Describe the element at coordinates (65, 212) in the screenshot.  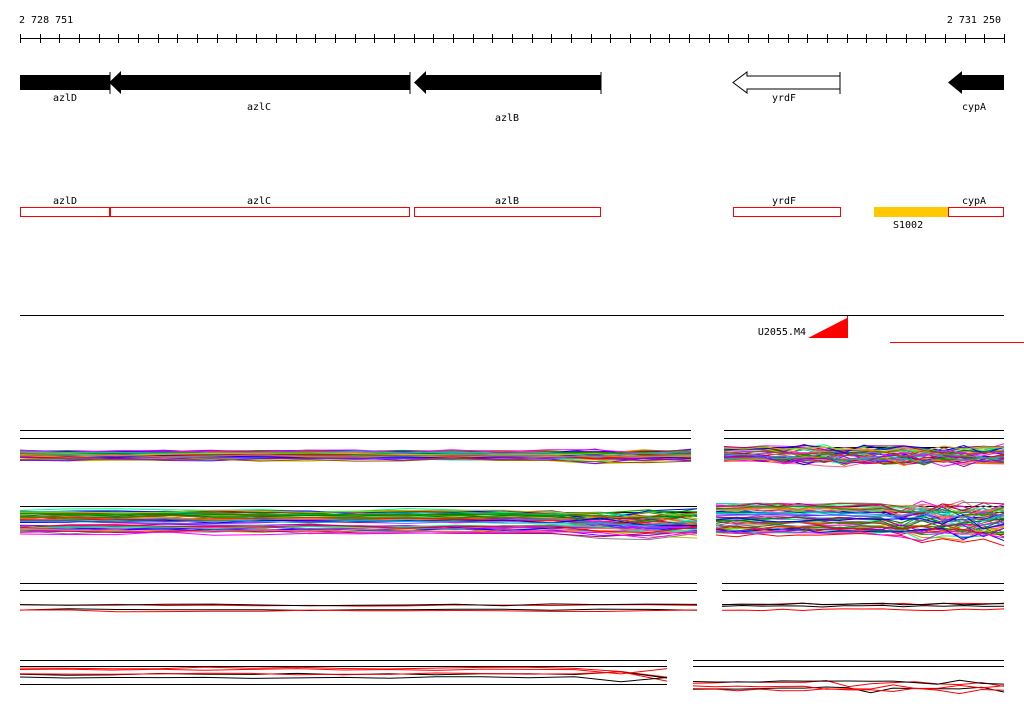
I see `cds-box-azlD` at that location.